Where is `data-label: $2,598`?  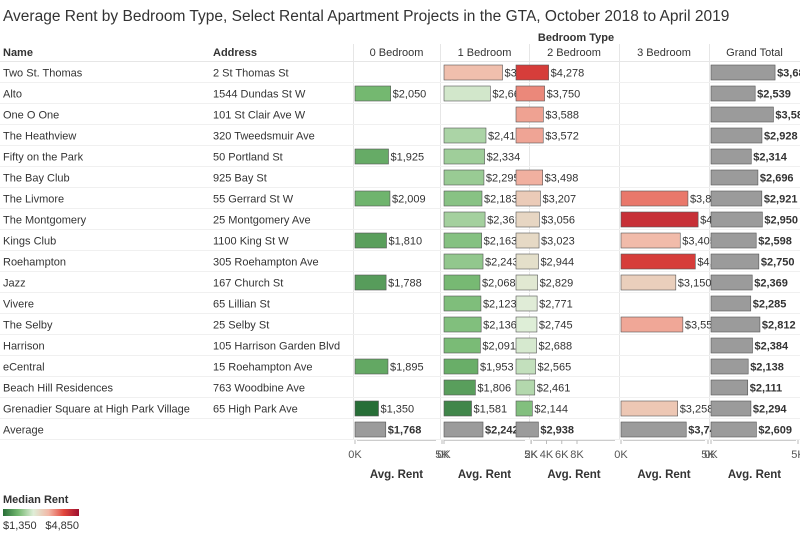 data-label: $2,598 is located at coordinates (775, 242).